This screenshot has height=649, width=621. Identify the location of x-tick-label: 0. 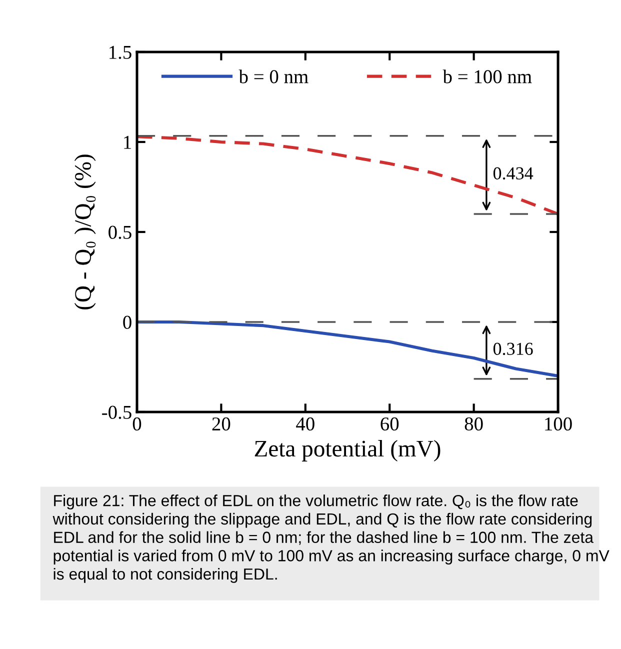
(137, 424).